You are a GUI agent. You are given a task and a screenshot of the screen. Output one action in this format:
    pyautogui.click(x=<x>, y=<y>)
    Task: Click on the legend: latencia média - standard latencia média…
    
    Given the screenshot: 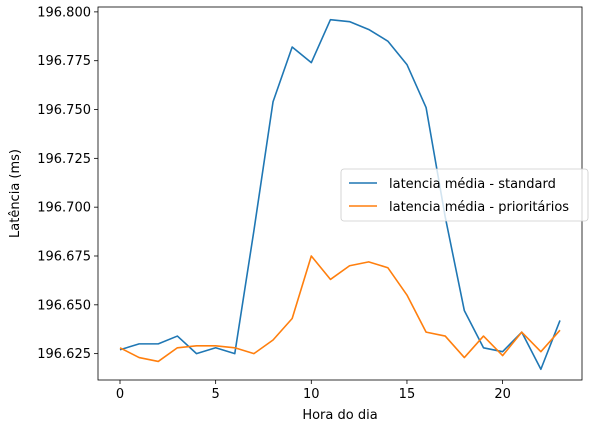 What is the action you would take?
    pyautogui.click(x=464, y=195)
    